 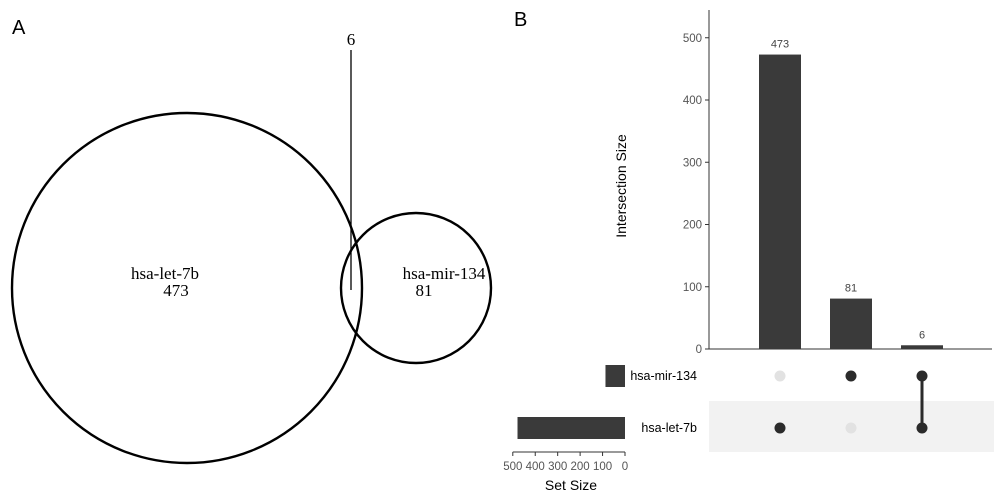 What do you see at coordinates (692, 288) in the screenshot?
I see `y-tick-label: 100` at bounding box center [692, 288].